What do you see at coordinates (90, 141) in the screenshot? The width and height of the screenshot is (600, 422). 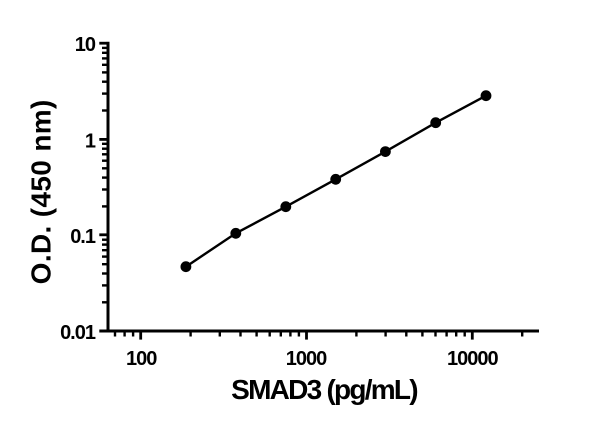 I see `svg-text: 1` at bounding box center [90, 141].